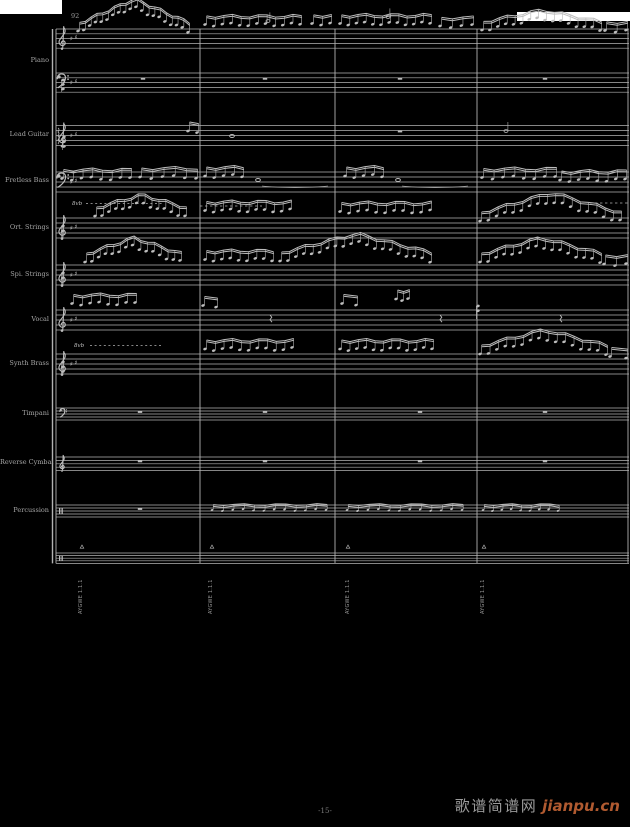  I want to click on page-number: -15-, so click(325, 811).